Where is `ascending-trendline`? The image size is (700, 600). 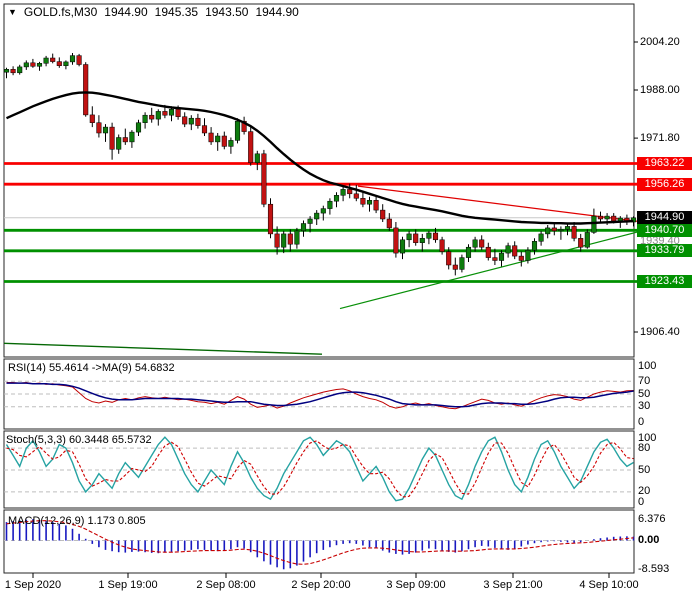 ascending-trendline is located at coordinates (495, 269).